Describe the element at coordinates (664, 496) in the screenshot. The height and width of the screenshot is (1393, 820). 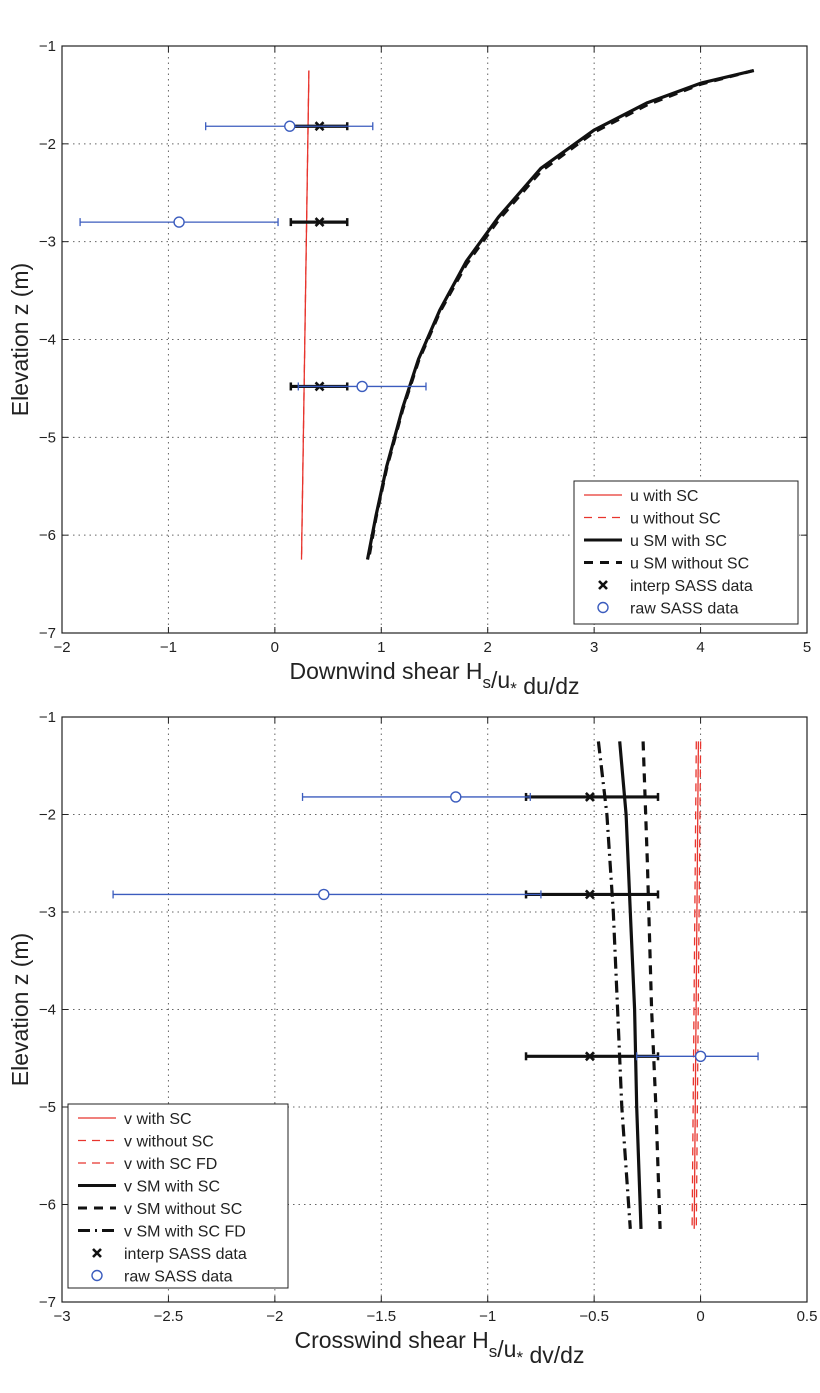
I see `legend-label: u with SC` at that location.